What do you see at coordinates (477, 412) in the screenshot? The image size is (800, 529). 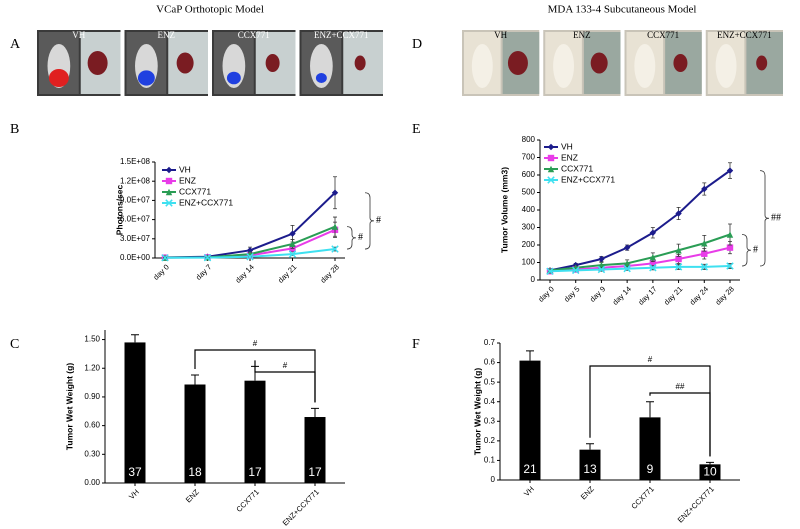 I see `y-axis-label: Tumor Wet Weight (g)` at bounding box center [477, 412].